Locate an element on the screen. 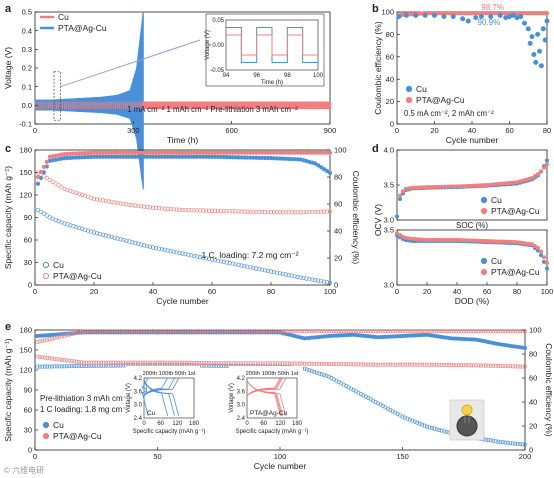 Image resolution: width=554 pixels, height=478 pixels. legend-d-top-pta-label: PTA@Ag-Cu is located at coordinates (515, 211).